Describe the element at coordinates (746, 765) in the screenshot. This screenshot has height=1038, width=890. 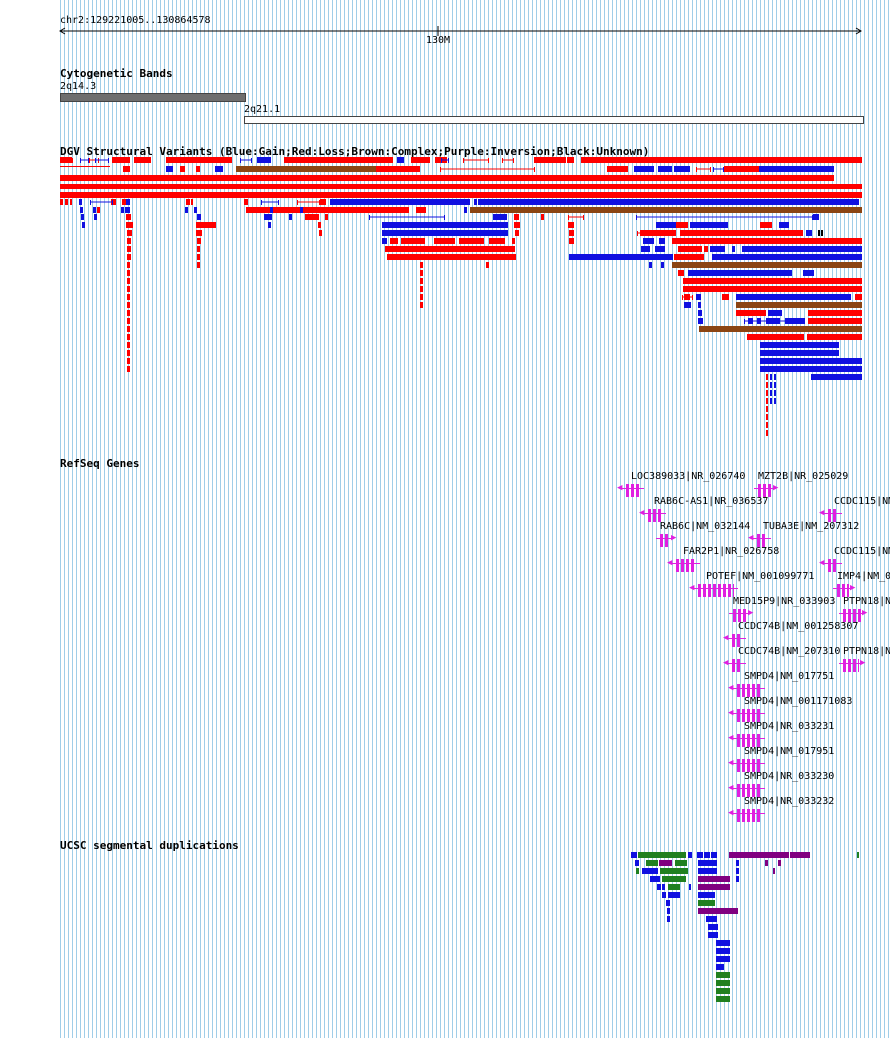
I see `gene-model-18: ◀` at that location.